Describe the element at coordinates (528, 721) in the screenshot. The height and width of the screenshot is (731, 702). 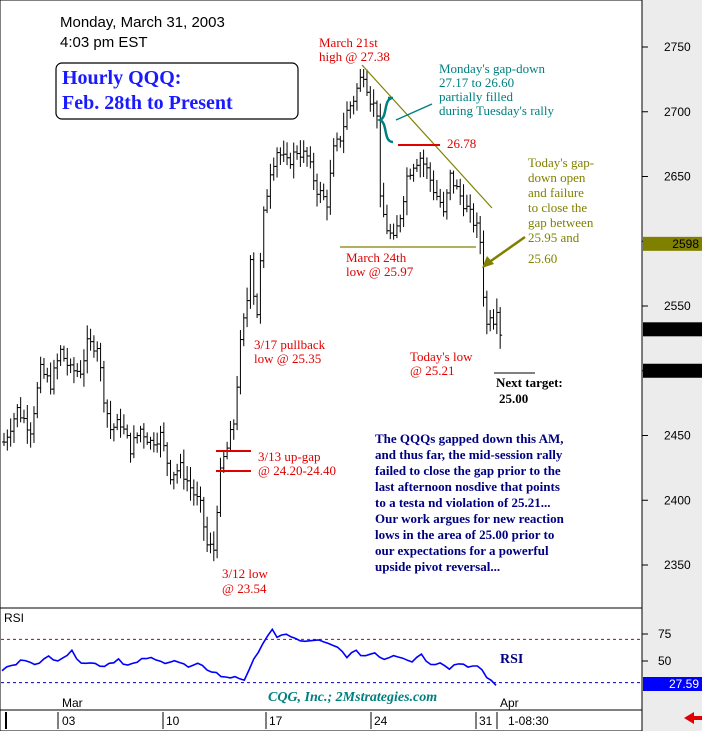
I see `clock-label: 1-08:30` at that location.